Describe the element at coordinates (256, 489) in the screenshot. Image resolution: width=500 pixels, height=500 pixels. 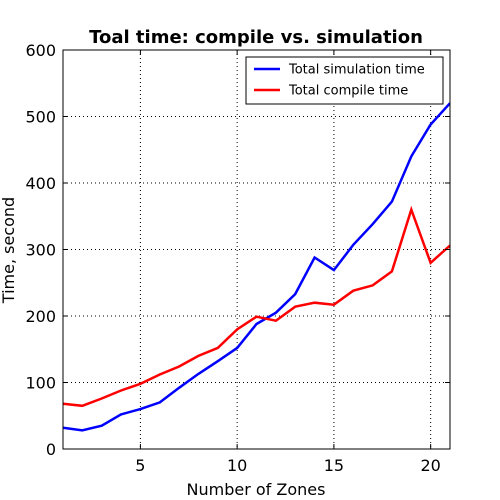
I see `x-axis-label: Number of Zones` at that location.